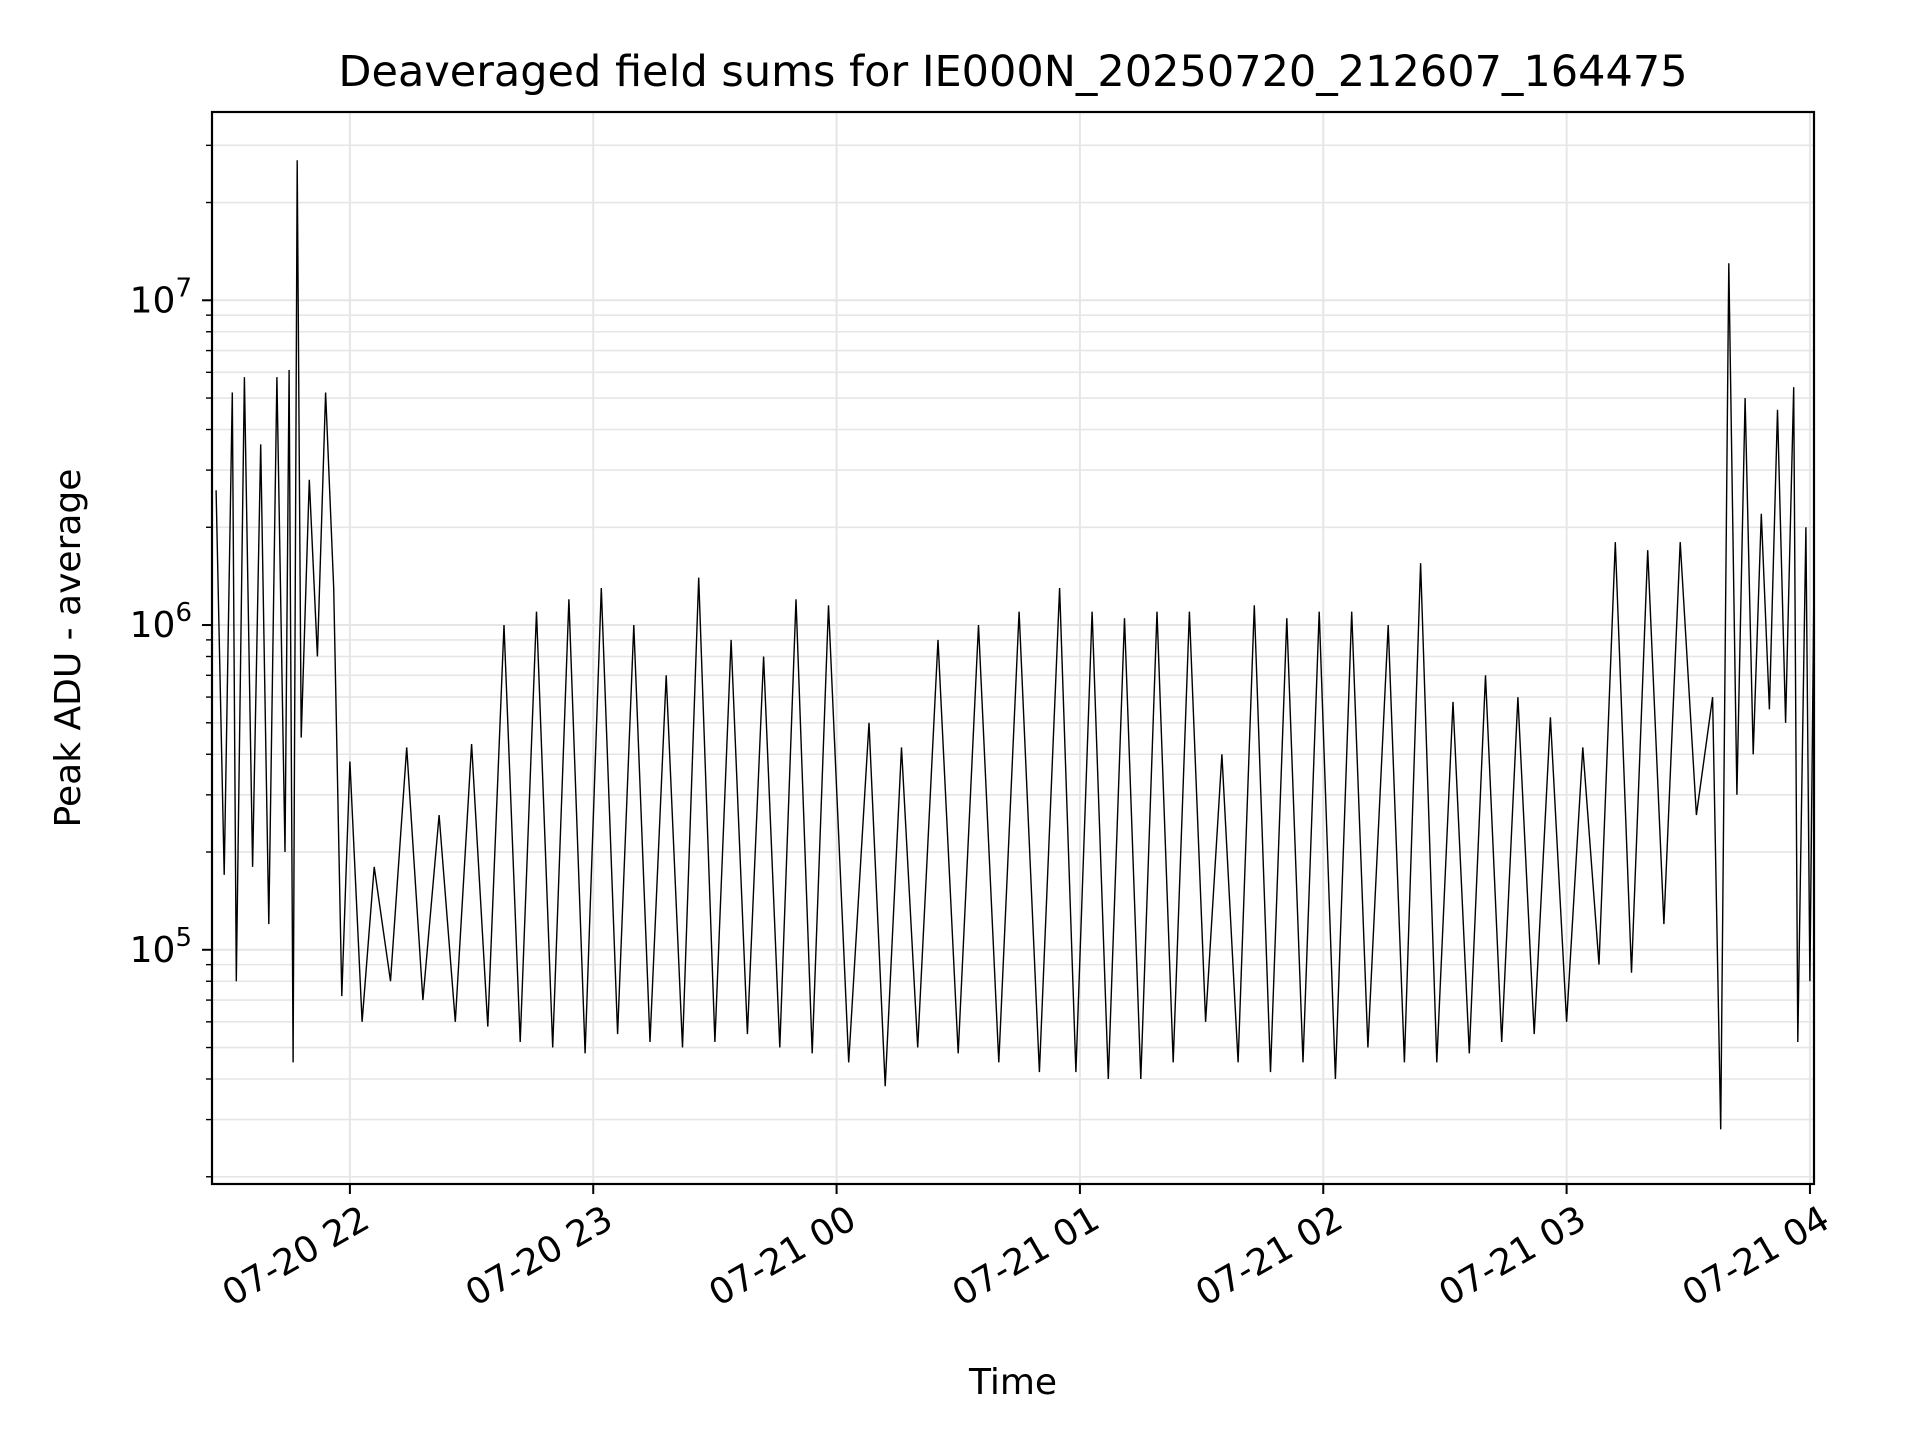  What do you see at coordinates (539, 1256) in the screenshot?
I see `x-tick-label: 07-20 23` at bounding box center [539, 1256].